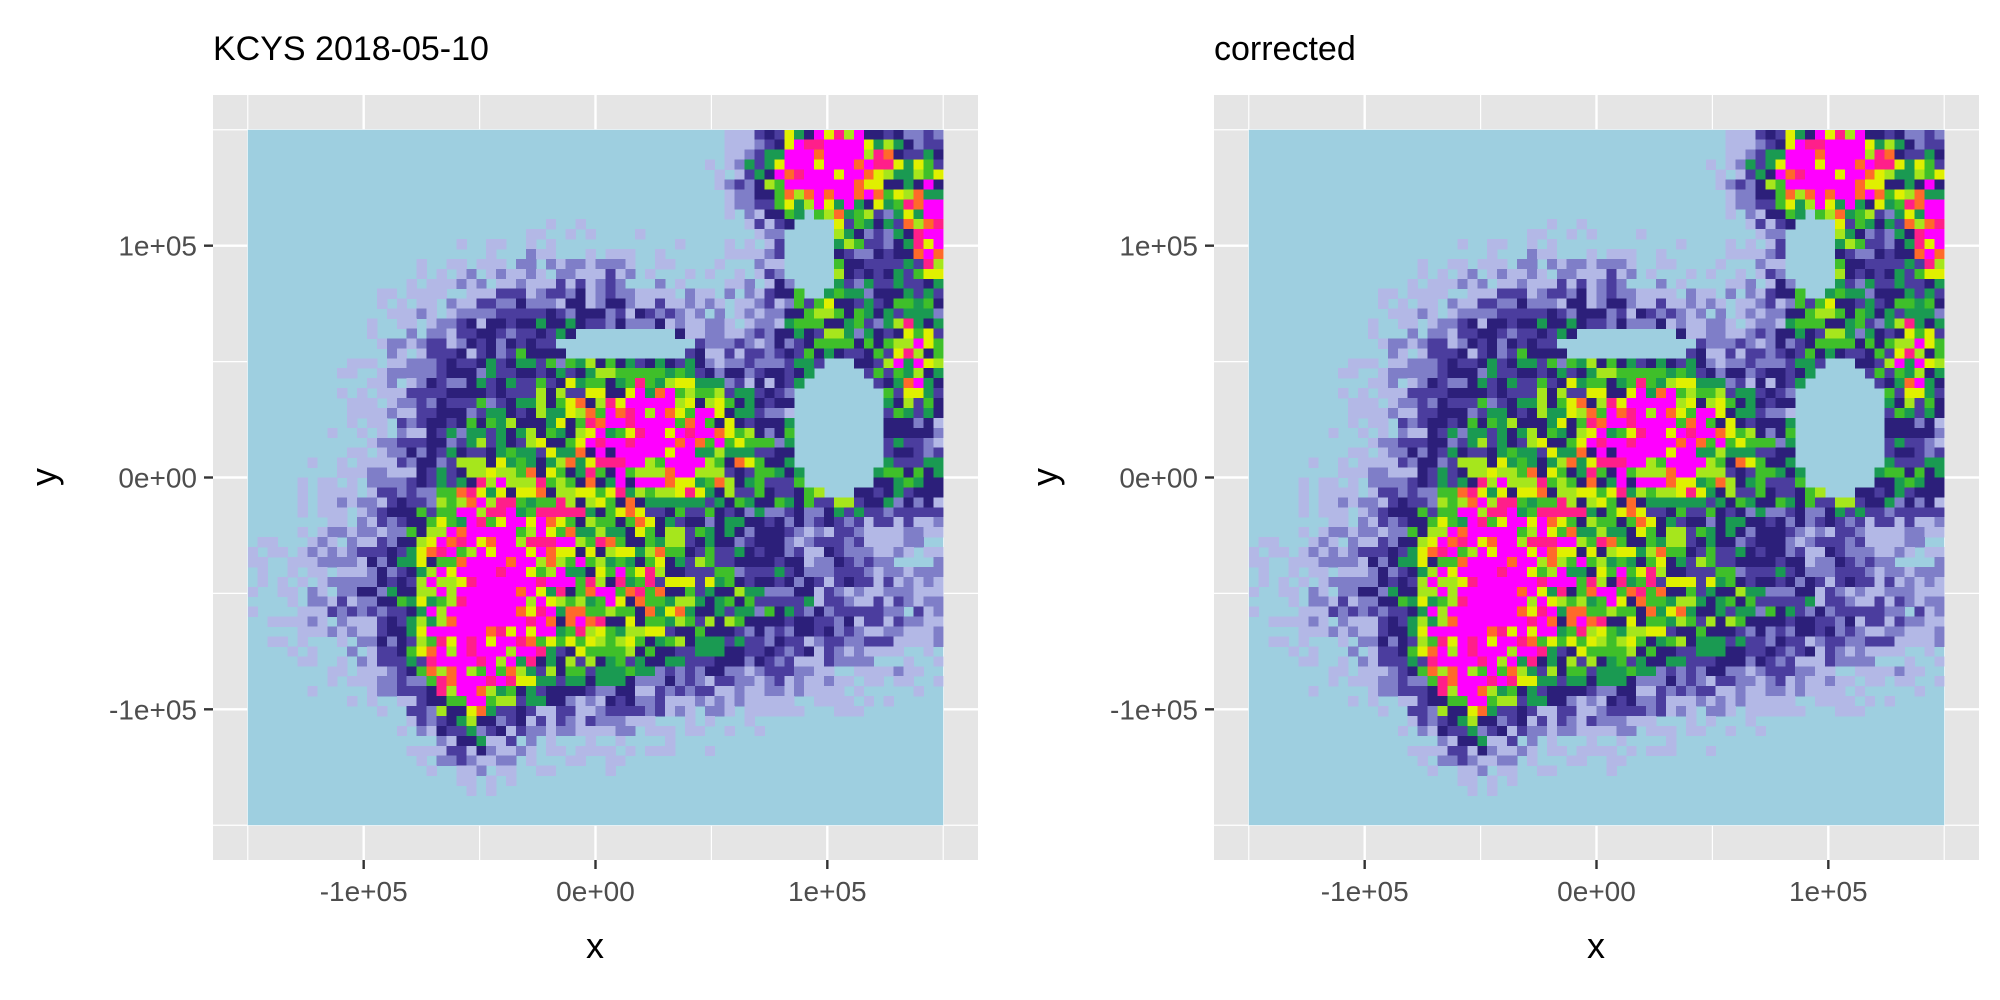  Describe the element at coordinates (595, 945) in the screenshot. I see `panel-left-x-axis-title: x` at that location.